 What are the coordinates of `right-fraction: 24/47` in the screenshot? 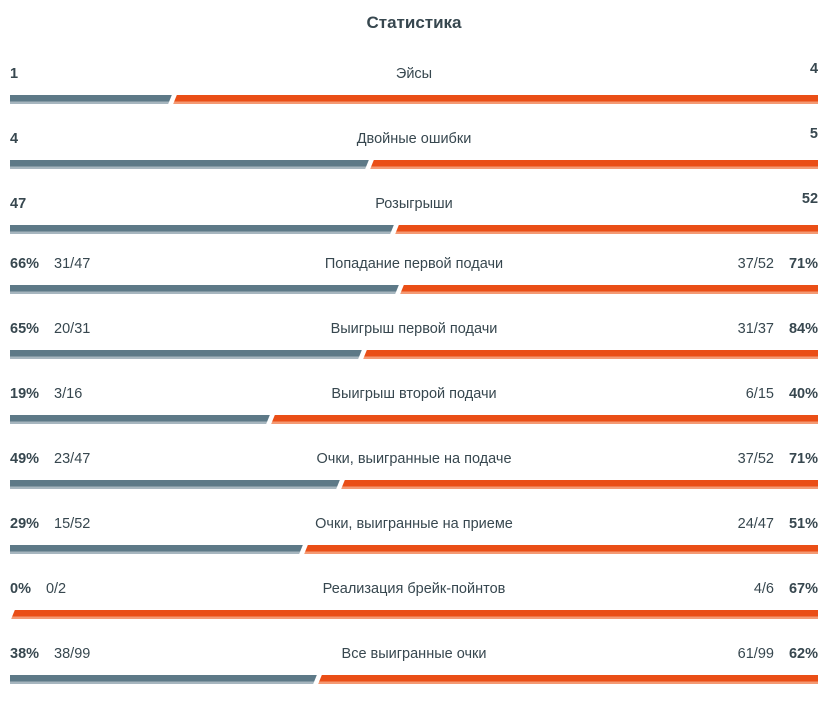 It's located at (755, 524).